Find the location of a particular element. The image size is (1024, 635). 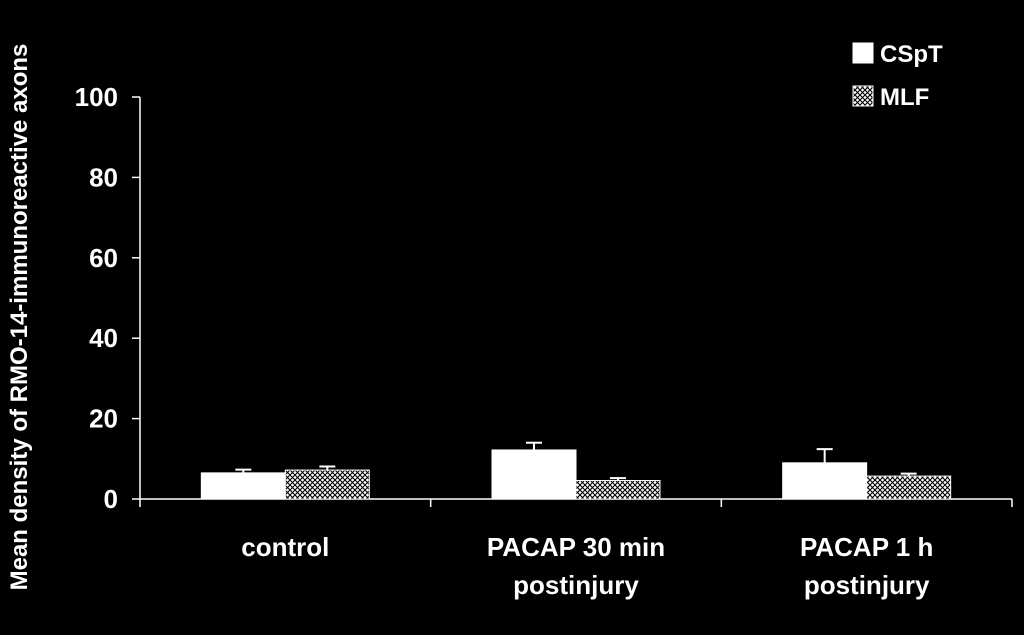

y-tick-label: 20 is located at coordinates (103, 419).